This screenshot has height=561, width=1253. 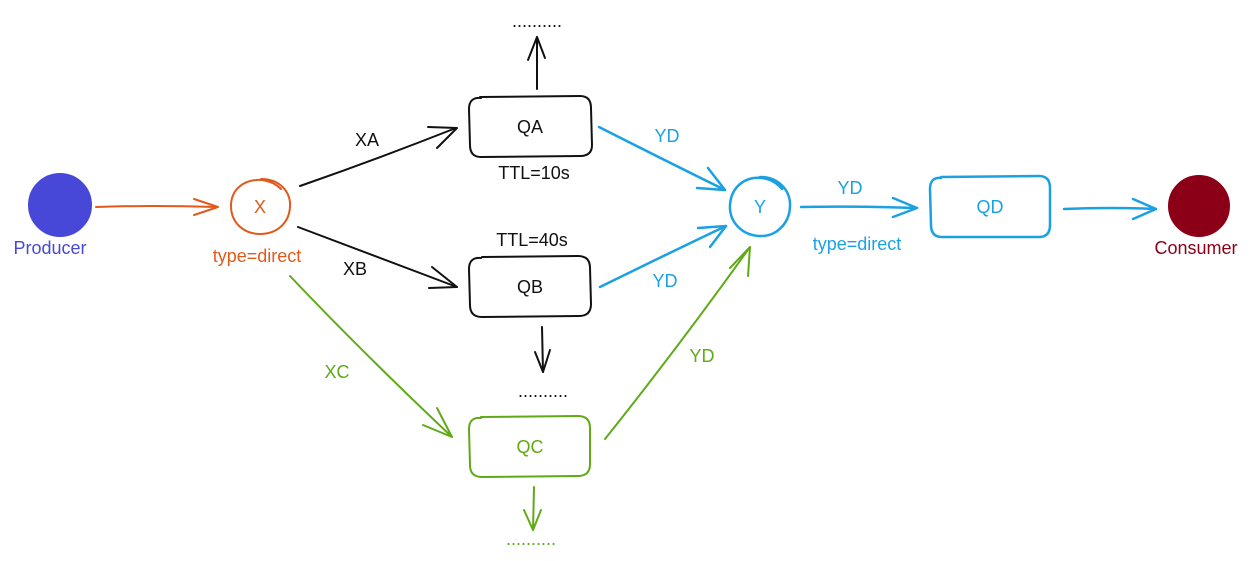 What do you see at coordinates (857, 244) in the screenshot?
I see `exchange-y-type-label: type=direct` at bounding box center [857, 244].